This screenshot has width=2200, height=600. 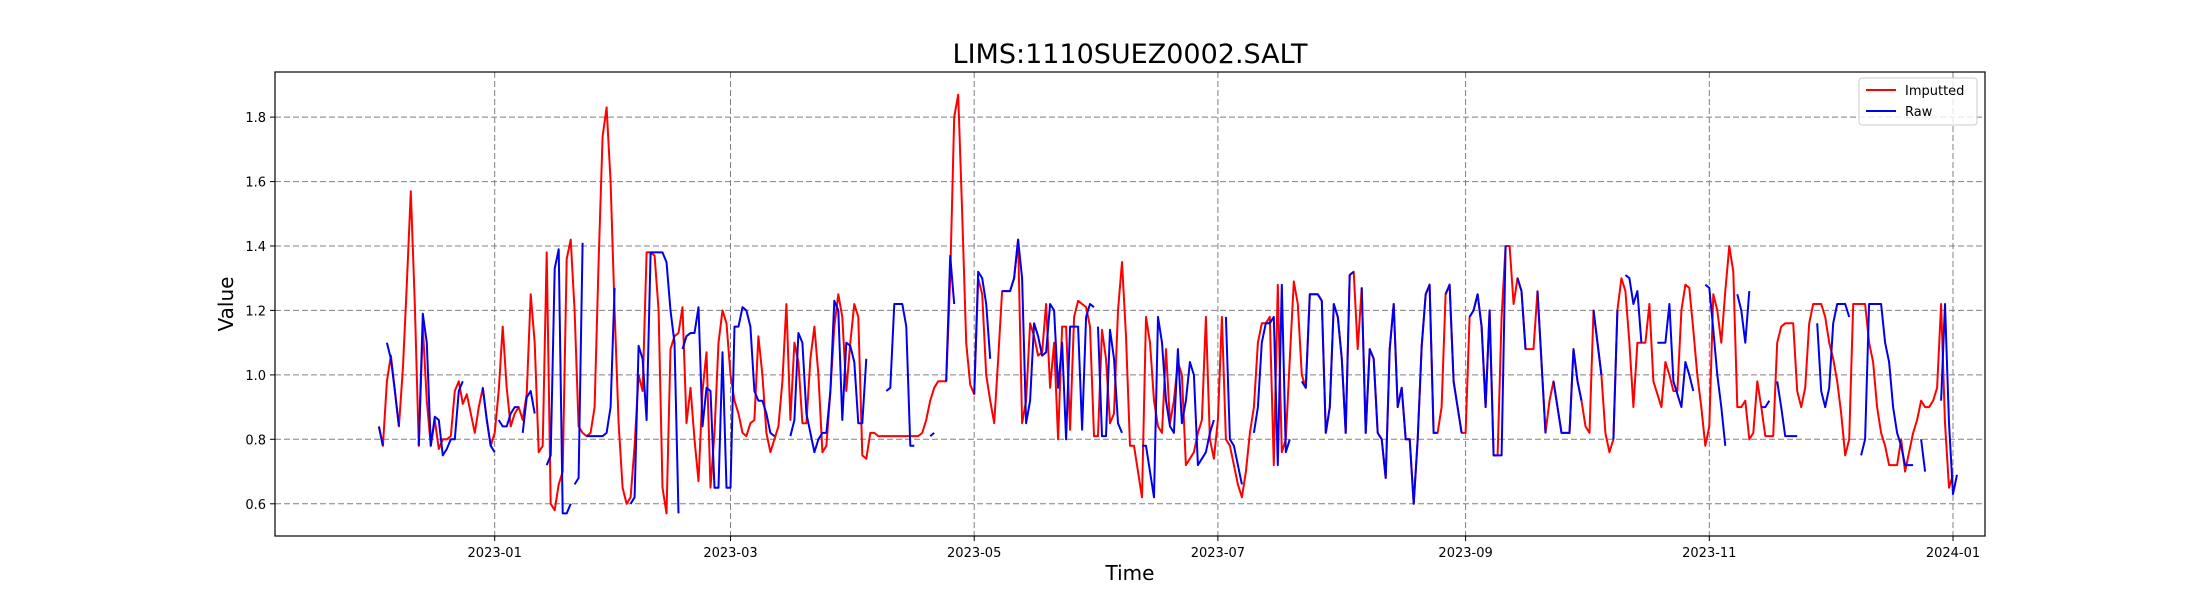 I want to click on y-axis-title: Value, so click(x=226, y=304).